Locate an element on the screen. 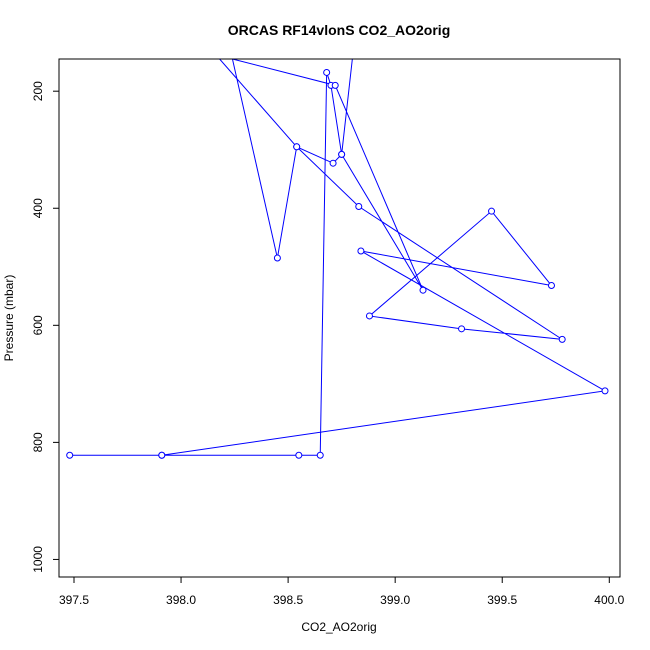 This screenshot has width=650, height=650. x-axis: 397.5 398.0 398.5 399.0 399.5 400.0 is located at coordinates (342, 592).